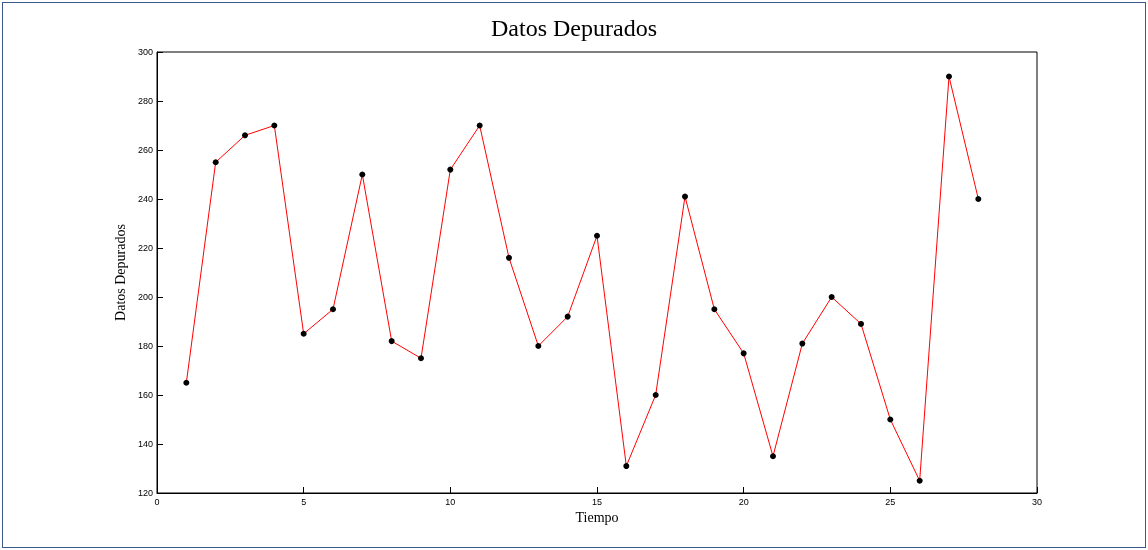  What do you see at coordinates (145, 101) in the screenshot?
I see `y-tick-label: 280` at bounding box center [145, 101].